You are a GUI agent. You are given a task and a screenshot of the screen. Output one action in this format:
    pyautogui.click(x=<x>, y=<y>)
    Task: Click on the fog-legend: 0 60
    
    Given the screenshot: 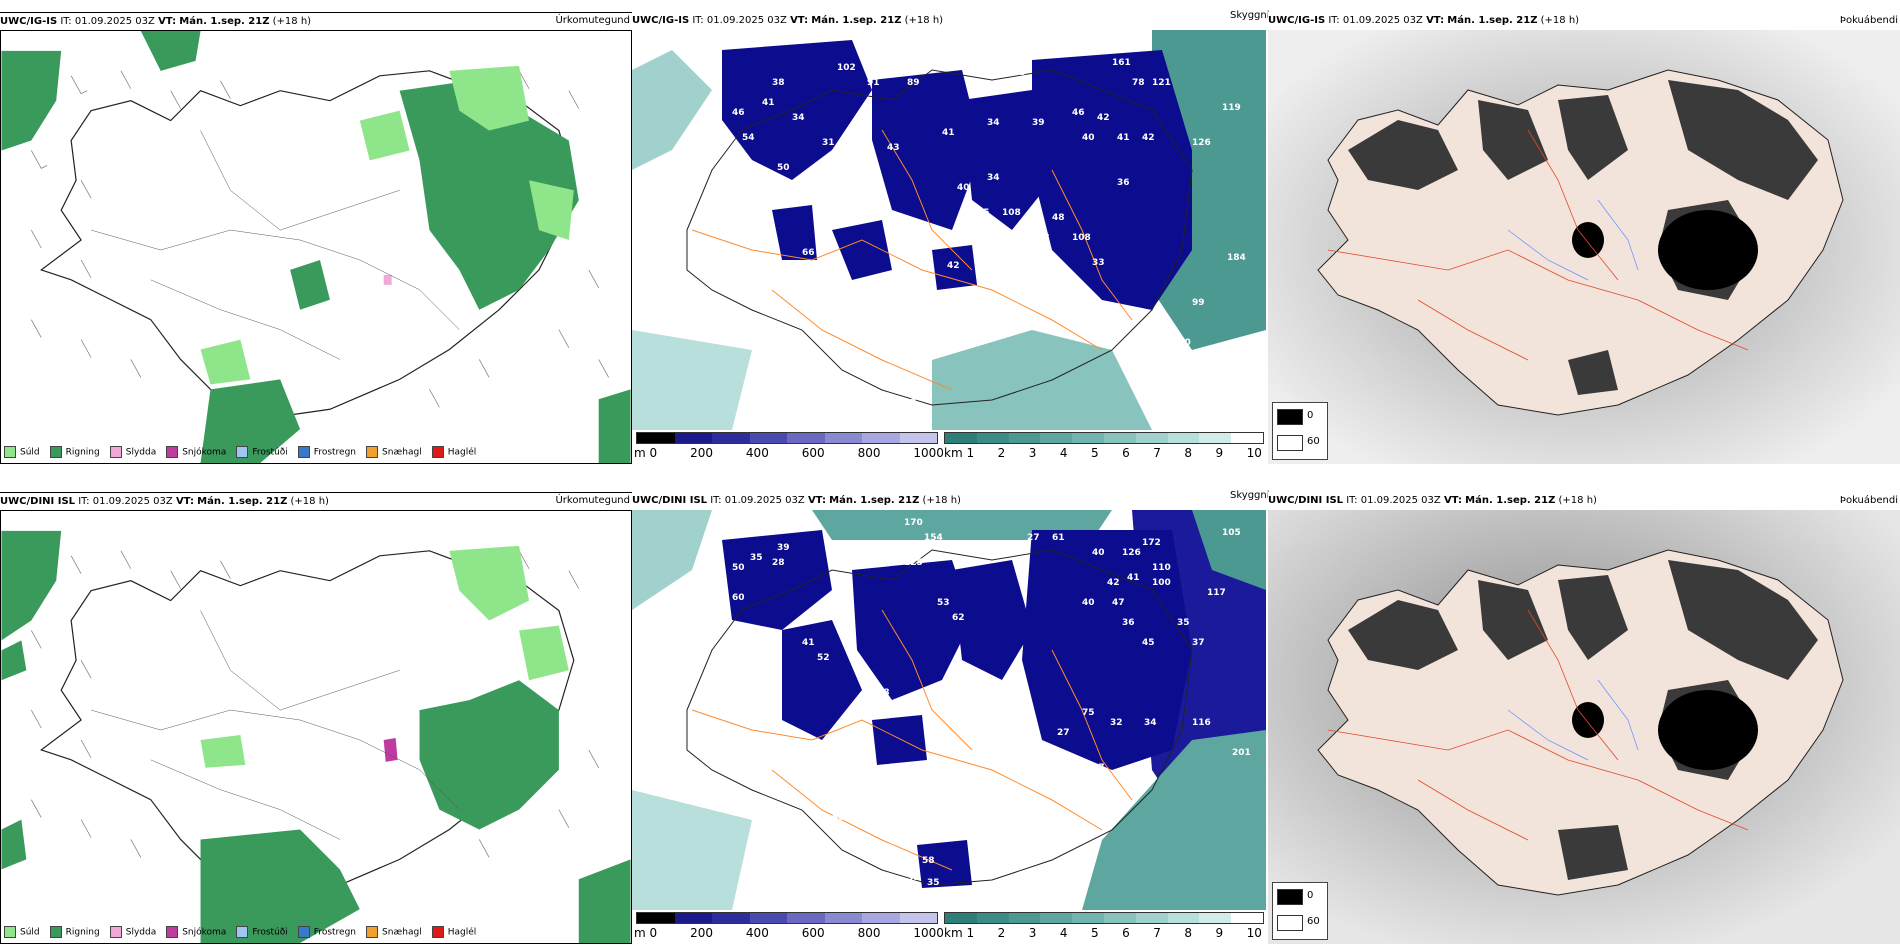 What is the action you would take?
    pyautogui.click(x=1300, y=431)
    